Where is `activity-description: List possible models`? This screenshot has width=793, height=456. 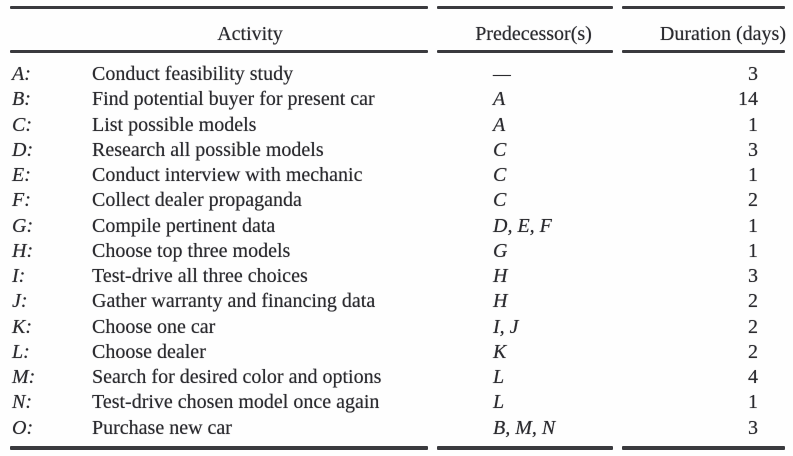
activity-description: List possible models is located at coordinates (174, 124).